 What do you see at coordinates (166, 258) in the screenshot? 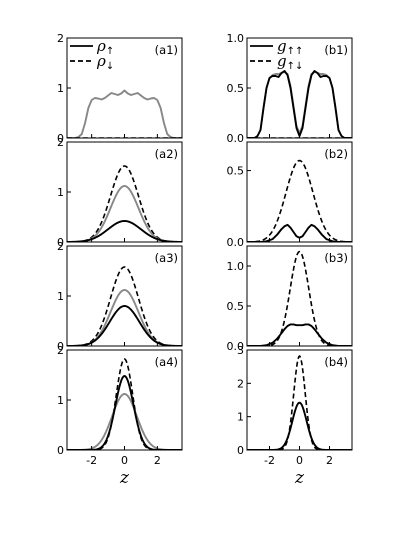
I see `panel-label: (a3)` at bounding box center [166, 258].